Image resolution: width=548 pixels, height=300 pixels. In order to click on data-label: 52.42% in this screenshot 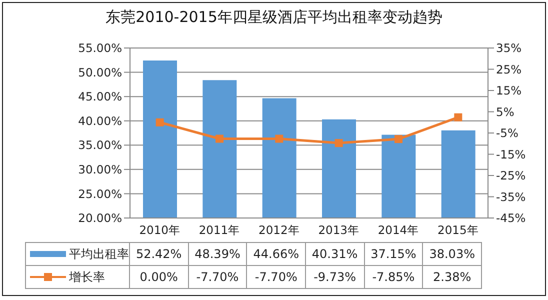, I will do `click(159, 254)`.